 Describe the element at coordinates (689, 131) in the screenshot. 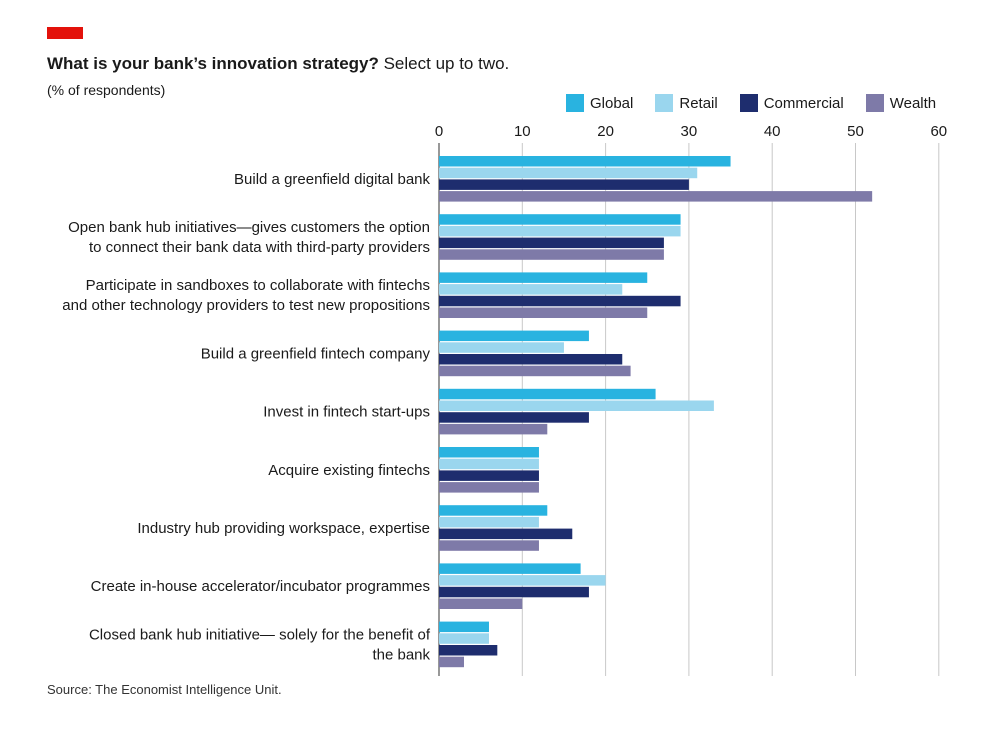

I see `x-tick-label: 30` at that location.